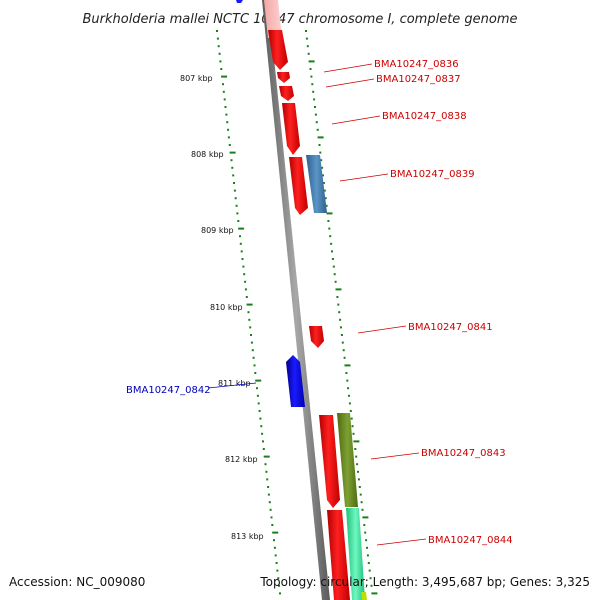  Describe the element at coordinates (463, 453) in the screenshot. I see `gene-label-0843: BMA10247_0843` at that location.